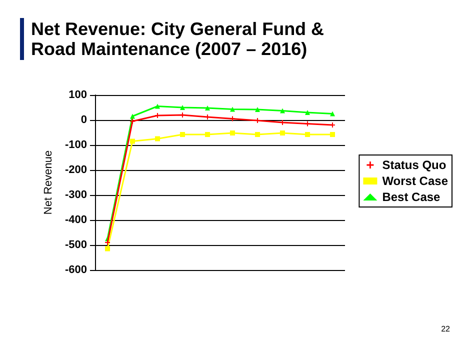 This screenshot has height=345, width=460. What do you see at coordinates (446, 329) in the screenshot?
I see `text: 22` at bounding box center [446, 329].